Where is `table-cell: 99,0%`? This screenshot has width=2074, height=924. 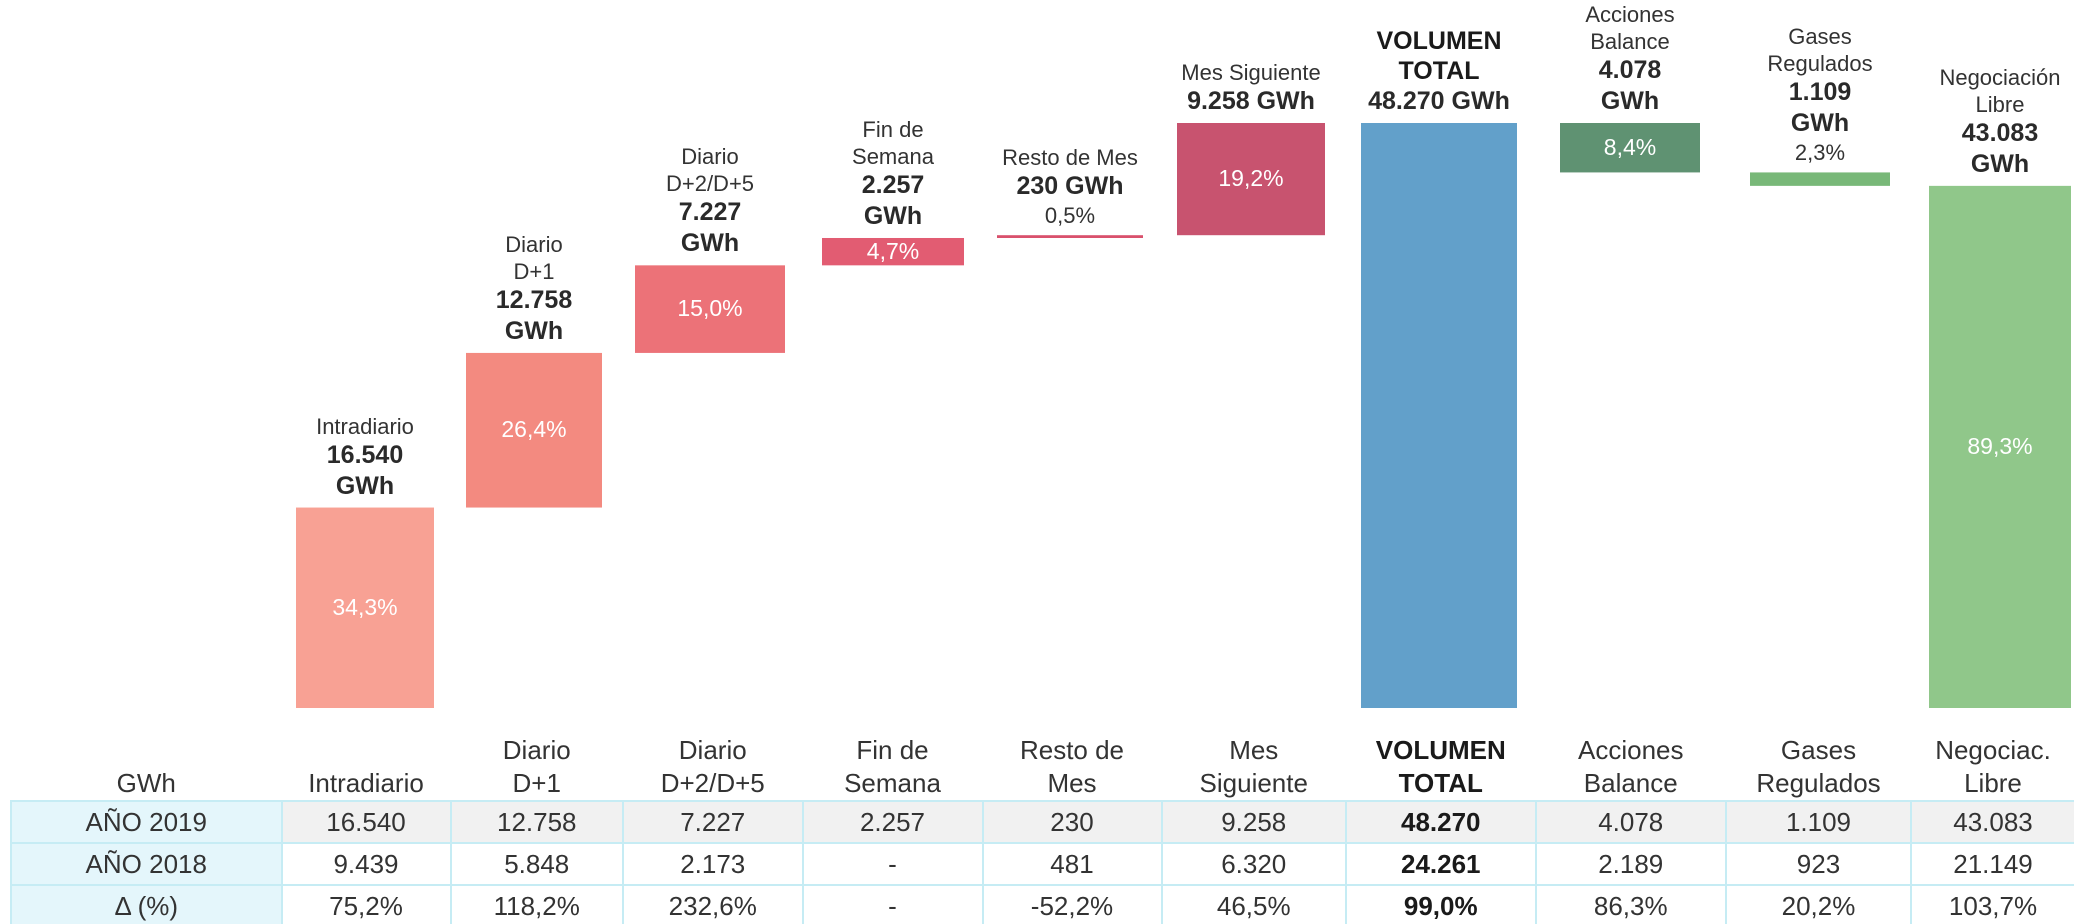 table-cell: 99,0% is located at coordinates (1441, 904).